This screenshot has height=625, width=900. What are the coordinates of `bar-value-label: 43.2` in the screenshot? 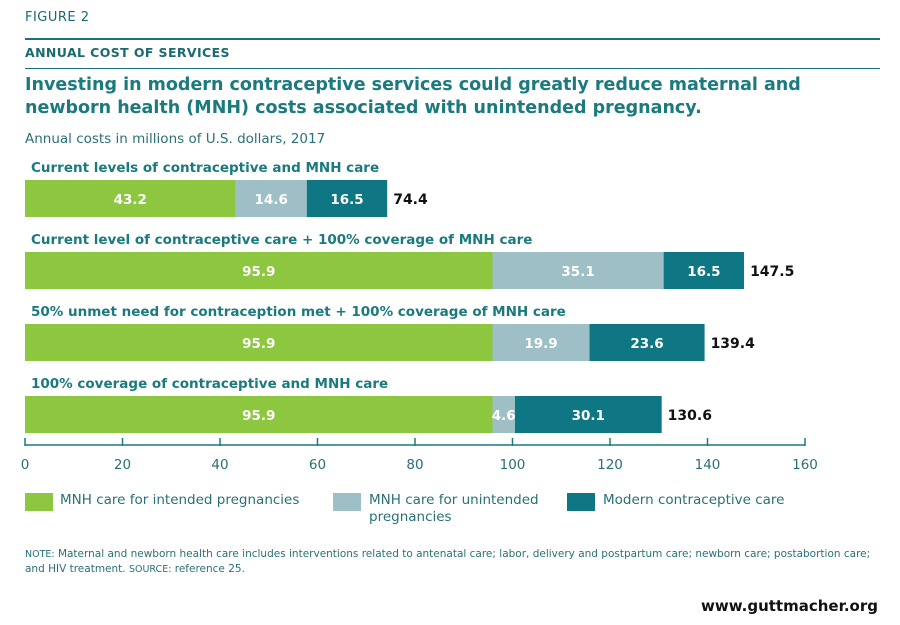 It's located at (130, 200).